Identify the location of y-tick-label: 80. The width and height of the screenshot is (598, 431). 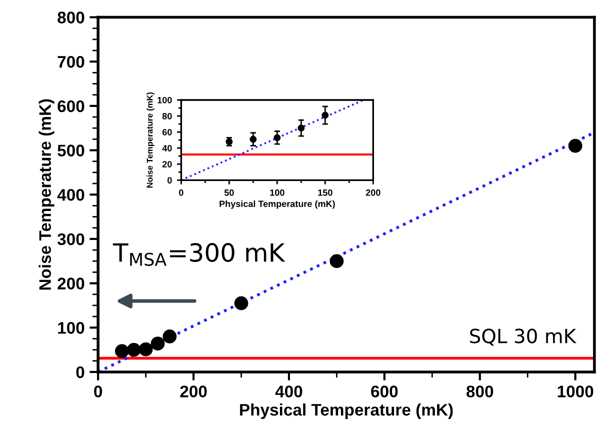
(167, 116).